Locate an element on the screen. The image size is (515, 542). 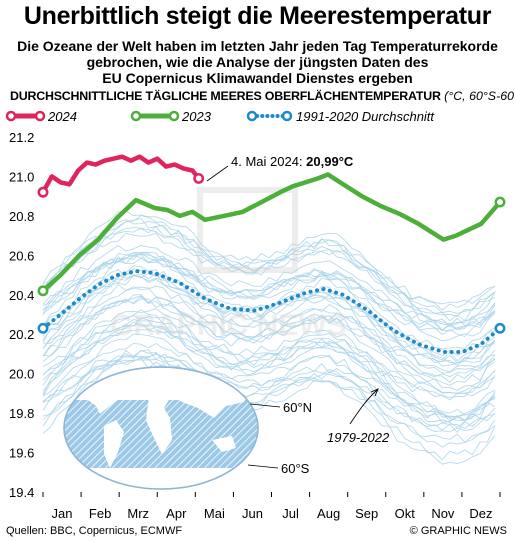
heading-unit: (°C, 60°S-60°N) is located at coordinates (479, 96).